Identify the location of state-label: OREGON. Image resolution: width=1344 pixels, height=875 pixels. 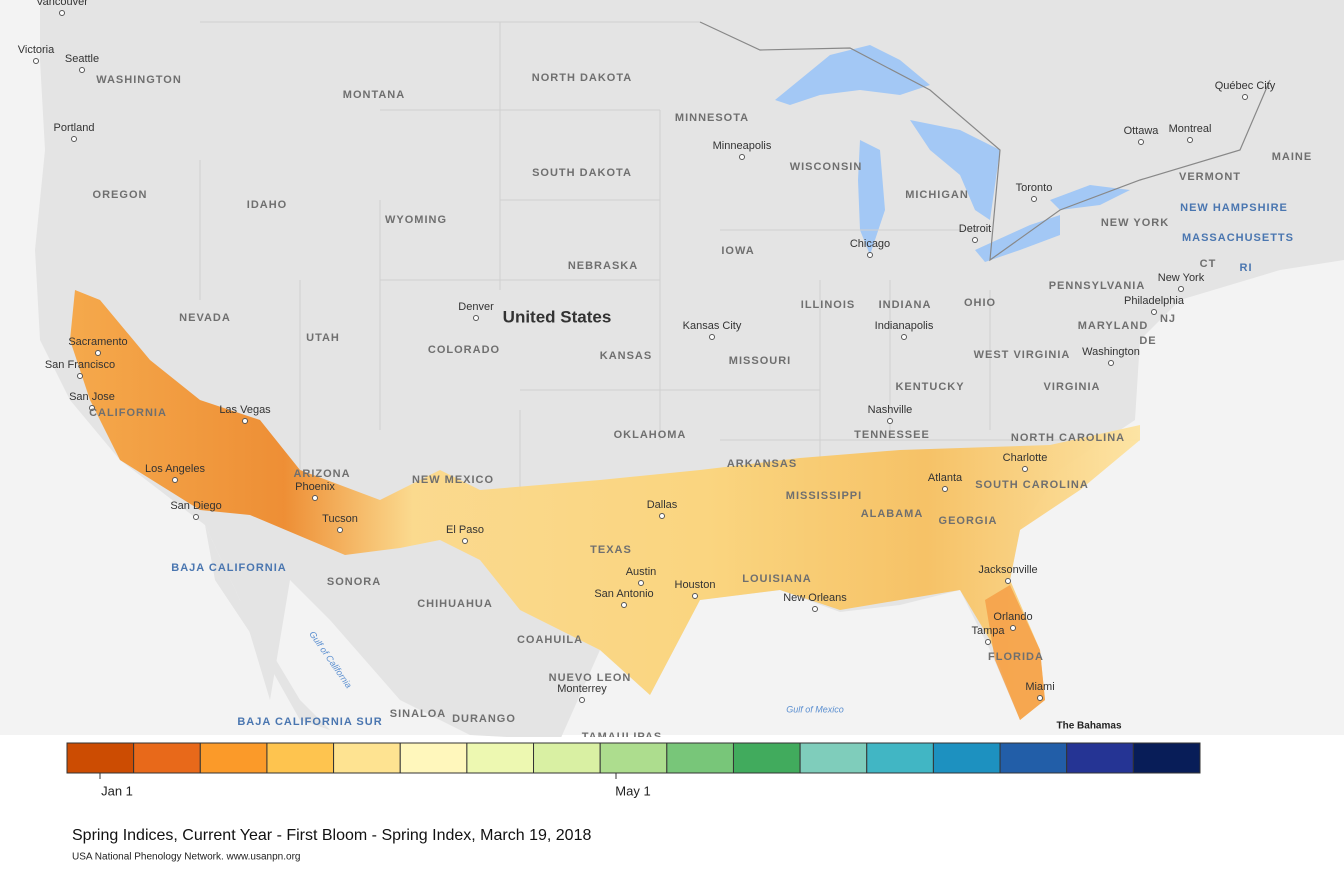
(120, 195).